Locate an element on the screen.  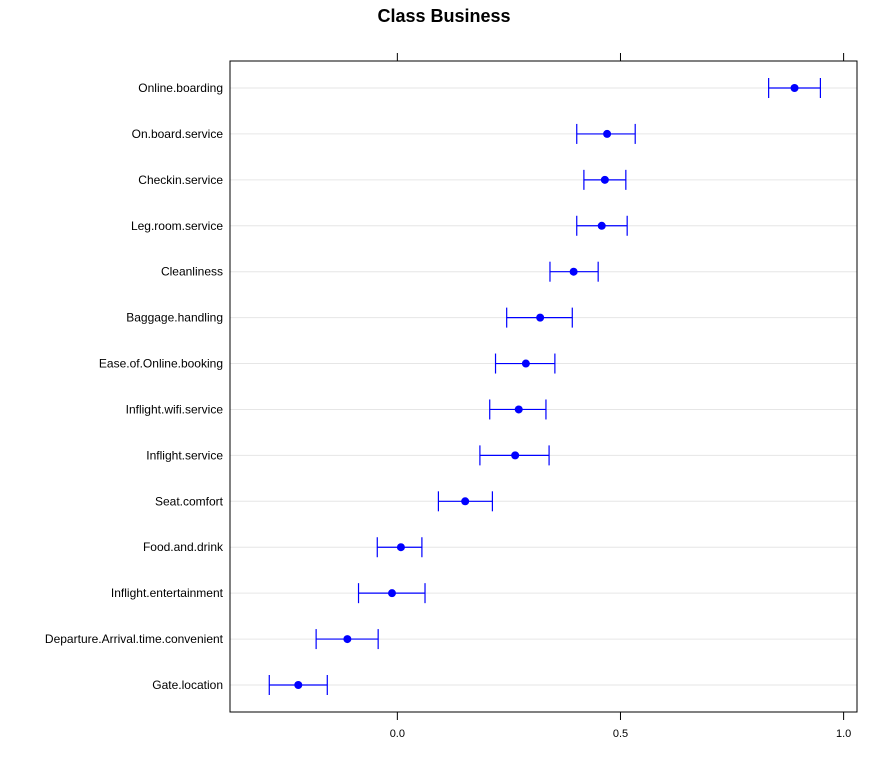
category-label: Inflight.service is located at coordinates (184, 455).